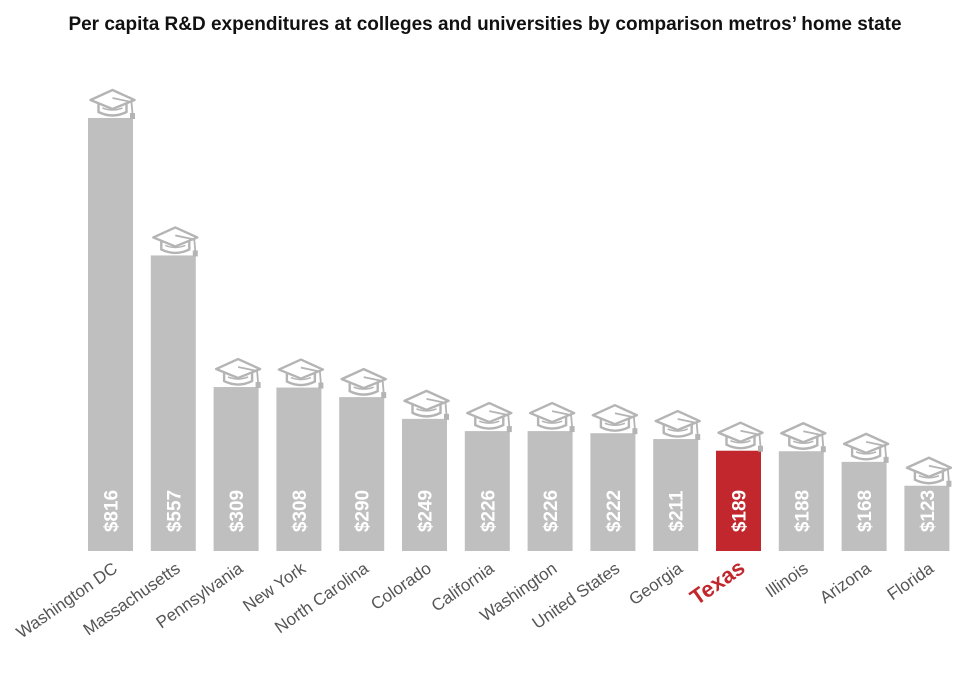 The width and height of the screenshot is (970, 679). Describe the element at coordinates (400, 586) in the screenshot. I see `category-label: Colorado` at that location.